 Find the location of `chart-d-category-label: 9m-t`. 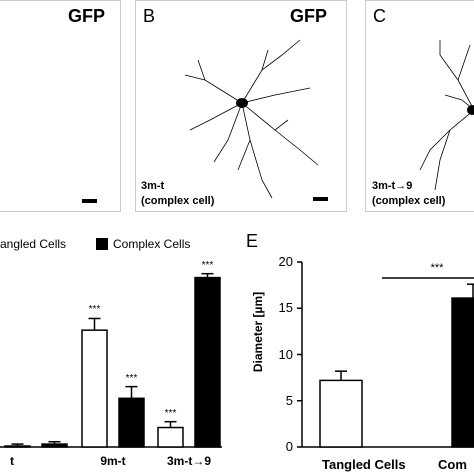

chart-d-category-label: 9m-t is located at coordinates (113, 461).